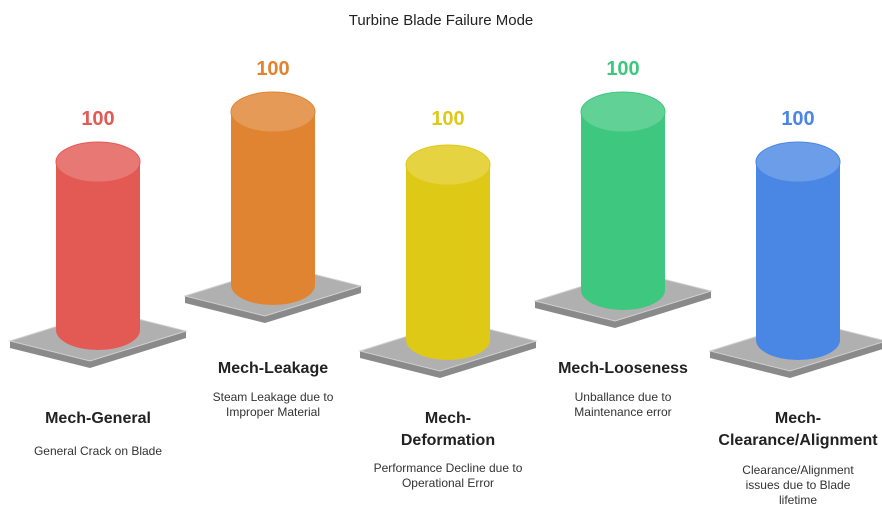 The width and height of the screenshot is (882, 507). I want to click on item-title: Mech-Deformation, so click(448, 429).